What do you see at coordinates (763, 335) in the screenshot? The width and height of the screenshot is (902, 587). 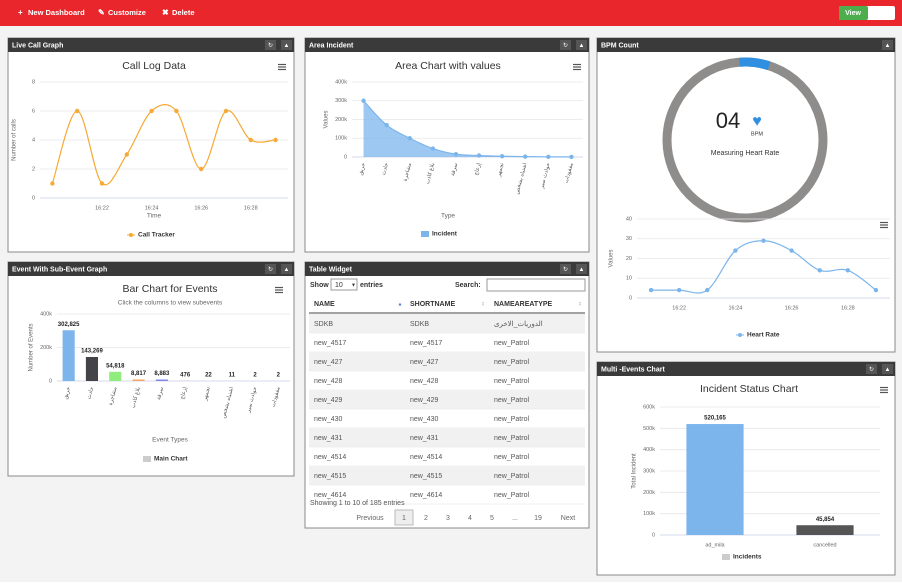 I see `legend-label: Heart Rate` at bounding box center [763, 335].